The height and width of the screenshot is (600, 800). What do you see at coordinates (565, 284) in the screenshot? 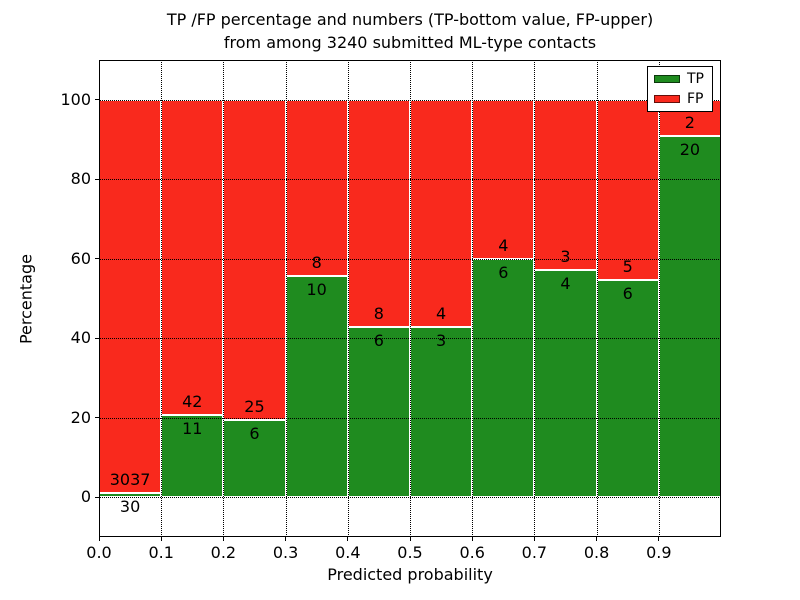
I see `tp-count-label: 4` at bounding box center [565, 284].